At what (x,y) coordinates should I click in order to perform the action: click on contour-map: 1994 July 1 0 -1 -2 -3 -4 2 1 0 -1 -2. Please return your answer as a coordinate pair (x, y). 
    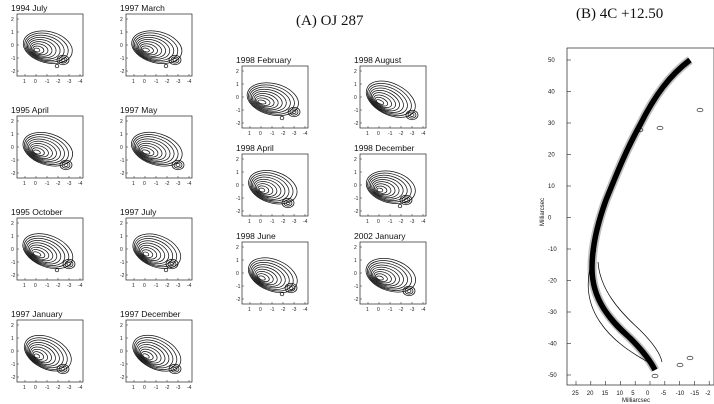
    Looking at the image, I should click on (47, 44).